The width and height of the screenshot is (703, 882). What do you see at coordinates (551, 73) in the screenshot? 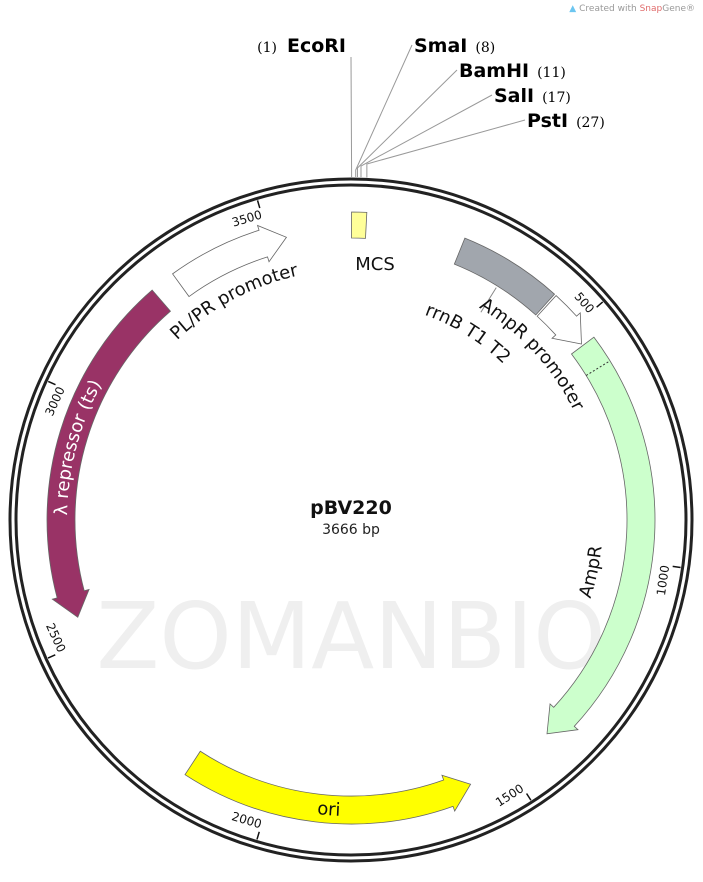
I see `enzyme-position: (11)` at bounding box center [551, 73].